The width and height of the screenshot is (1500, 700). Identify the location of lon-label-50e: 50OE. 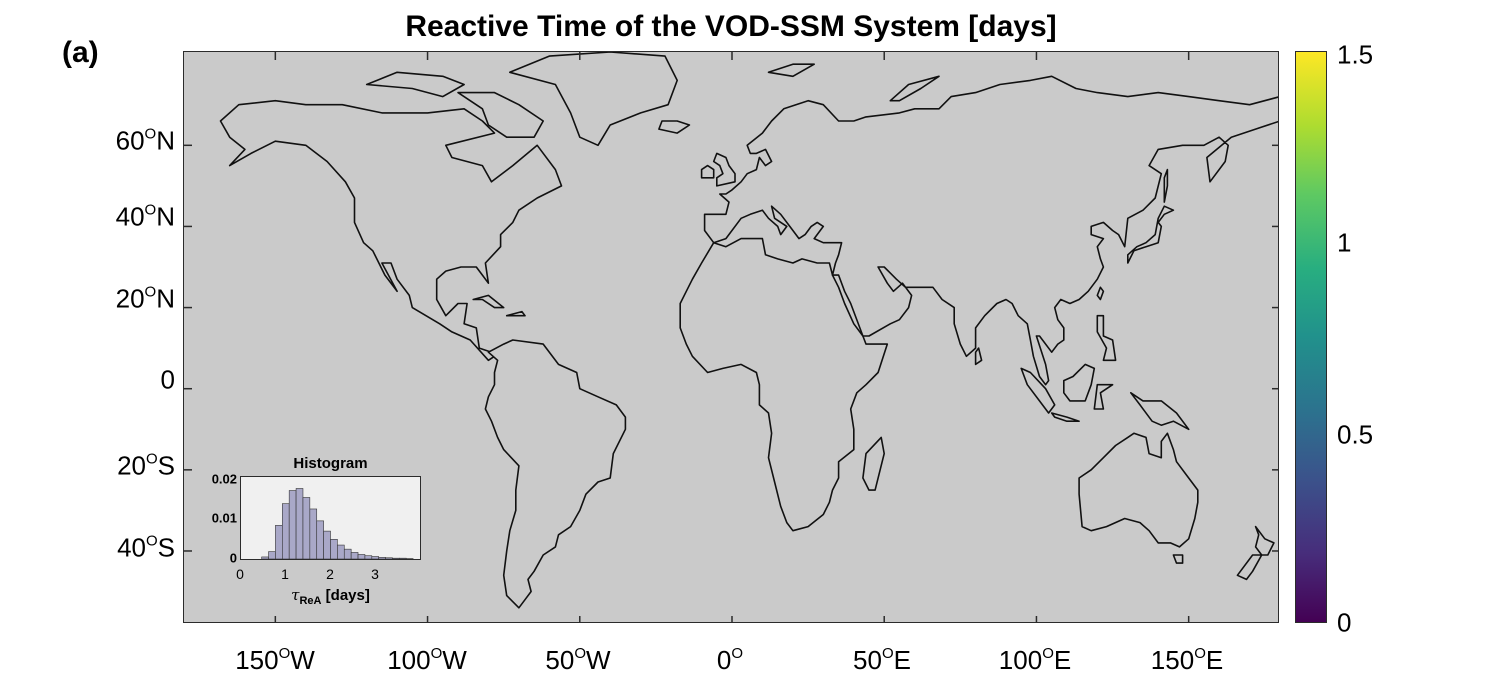
(882, 660).